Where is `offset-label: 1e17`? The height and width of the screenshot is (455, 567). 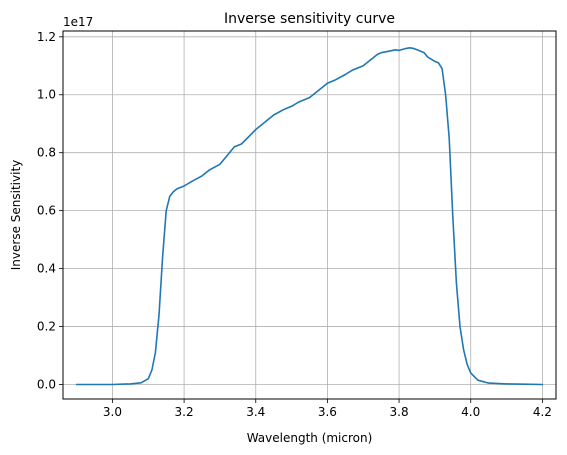
offset-label: 1e17 is located at coordinates (78, 22).